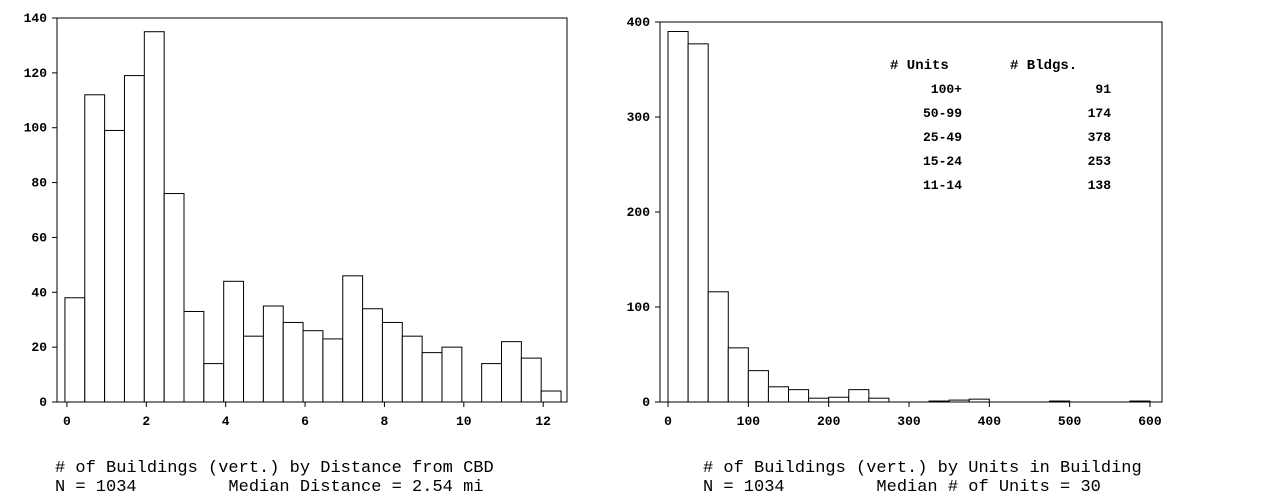  Describe the element at coordinates (43, 402) in the screenshot. I see `distance-y-tick-label: 0` at that location.